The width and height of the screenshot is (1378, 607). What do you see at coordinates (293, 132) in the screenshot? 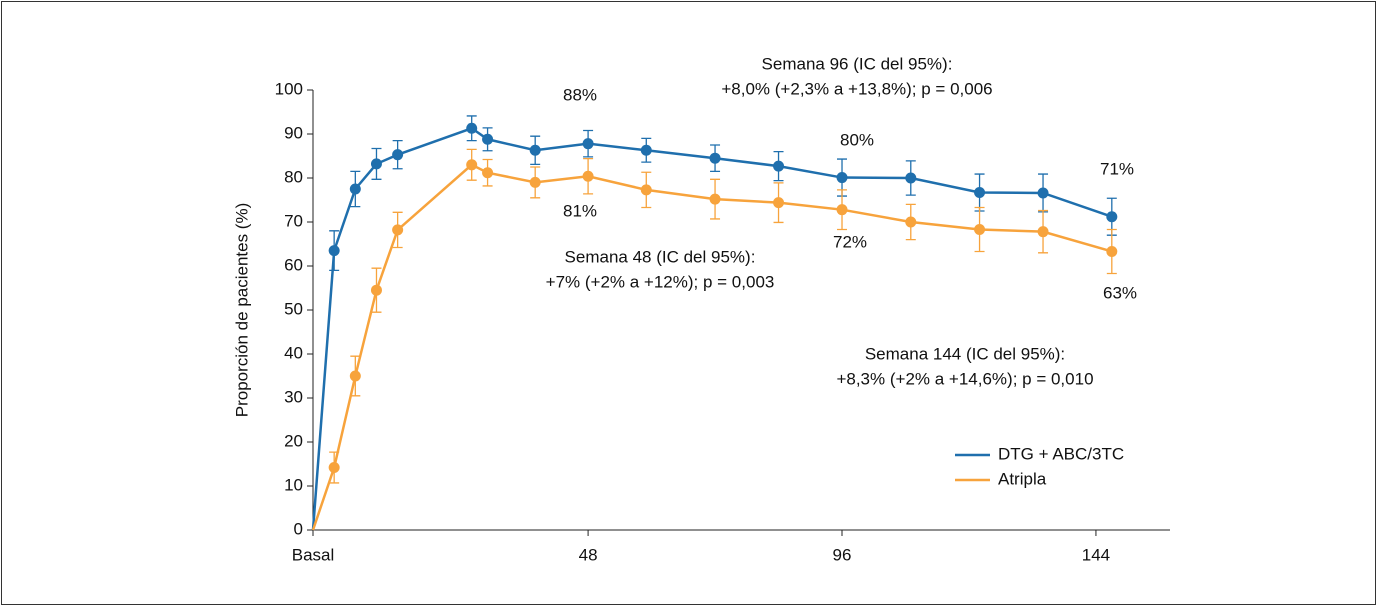
I see `y-tick-label: 90` at bounding box center [293, 132].